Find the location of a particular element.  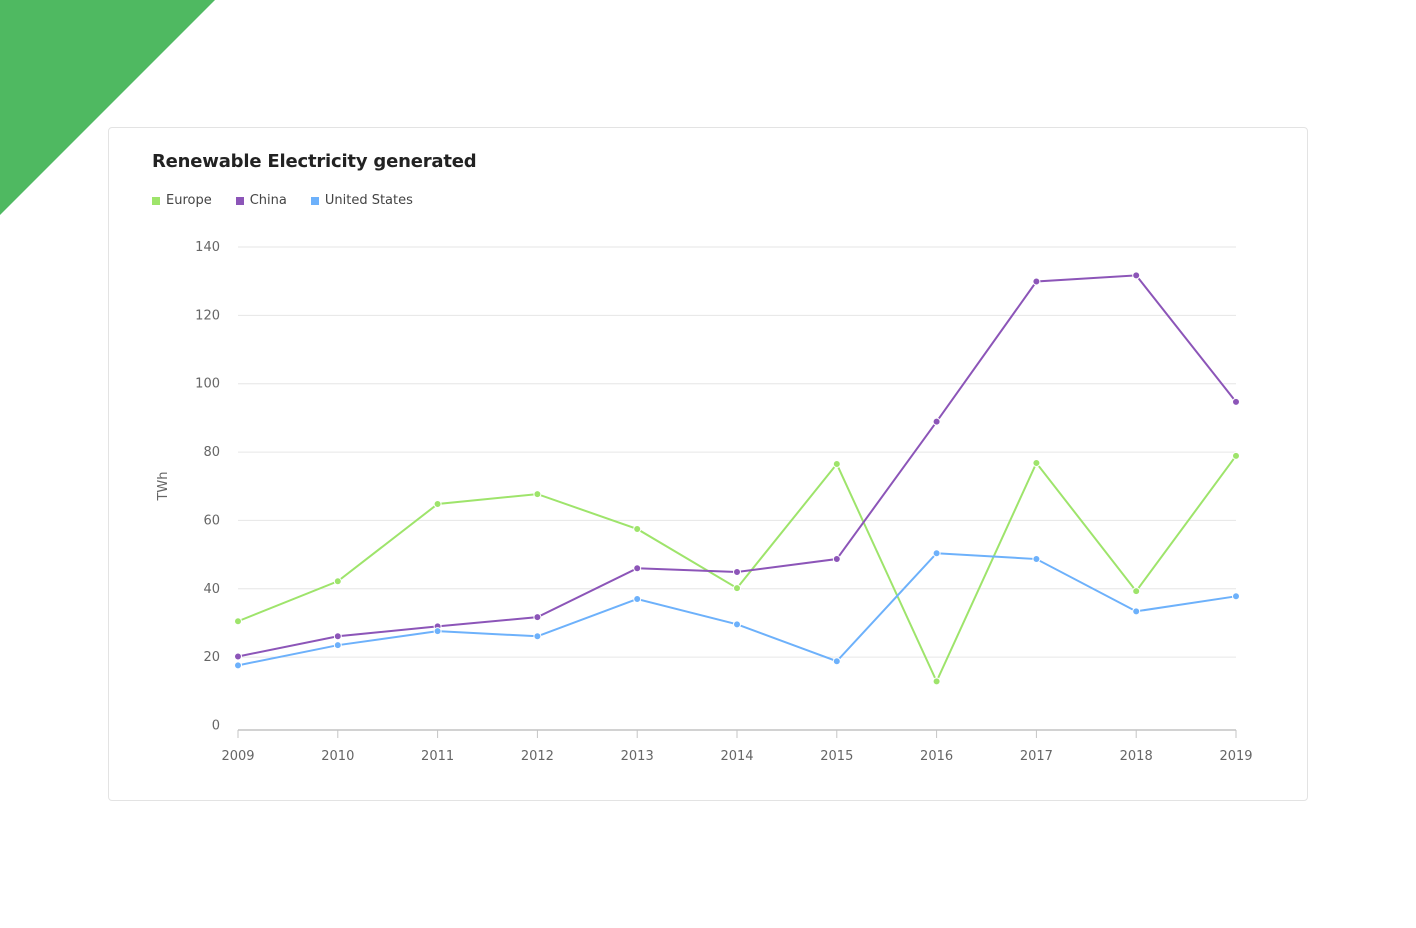

x-tick-label: 2014 is located at coordinates (736, 756).